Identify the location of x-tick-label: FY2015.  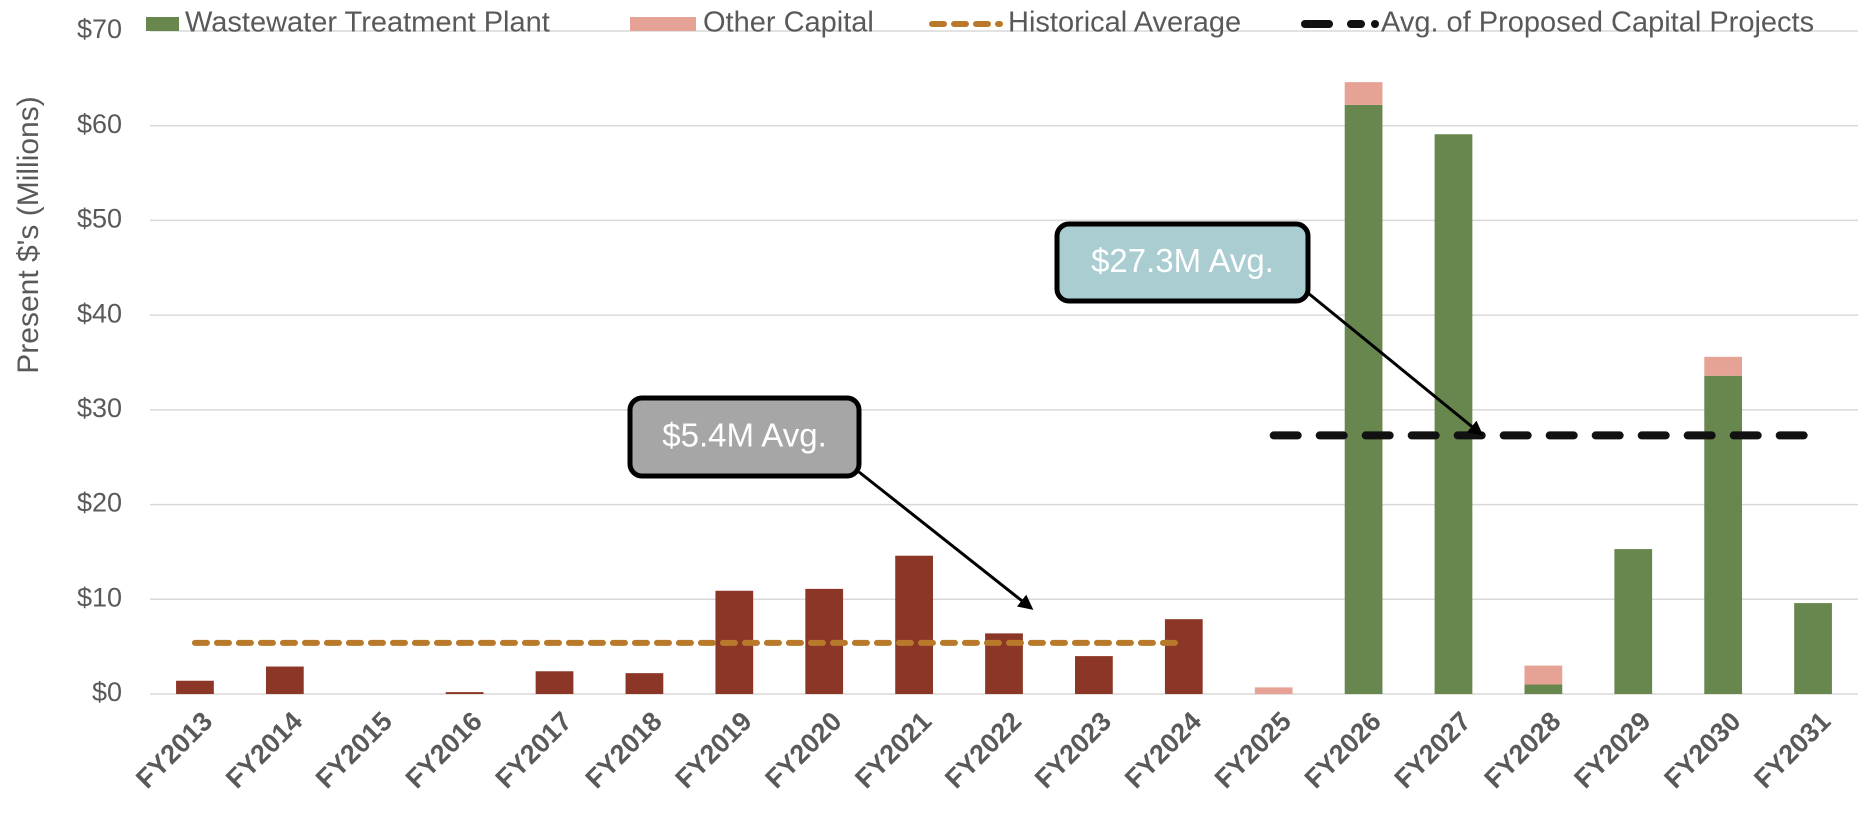
(354, 750).